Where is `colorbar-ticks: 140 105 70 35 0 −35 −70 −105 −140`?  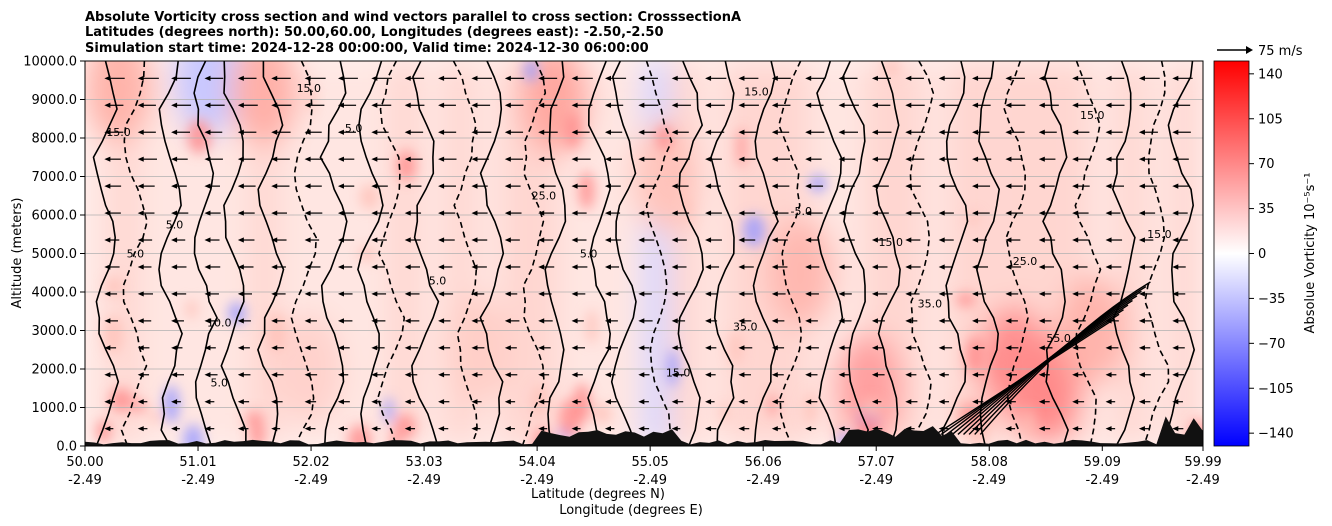 colorbar-ticks: 140 105 70 35 0 −35 −70 −105 −140 is located at coordinates (1271, 254).